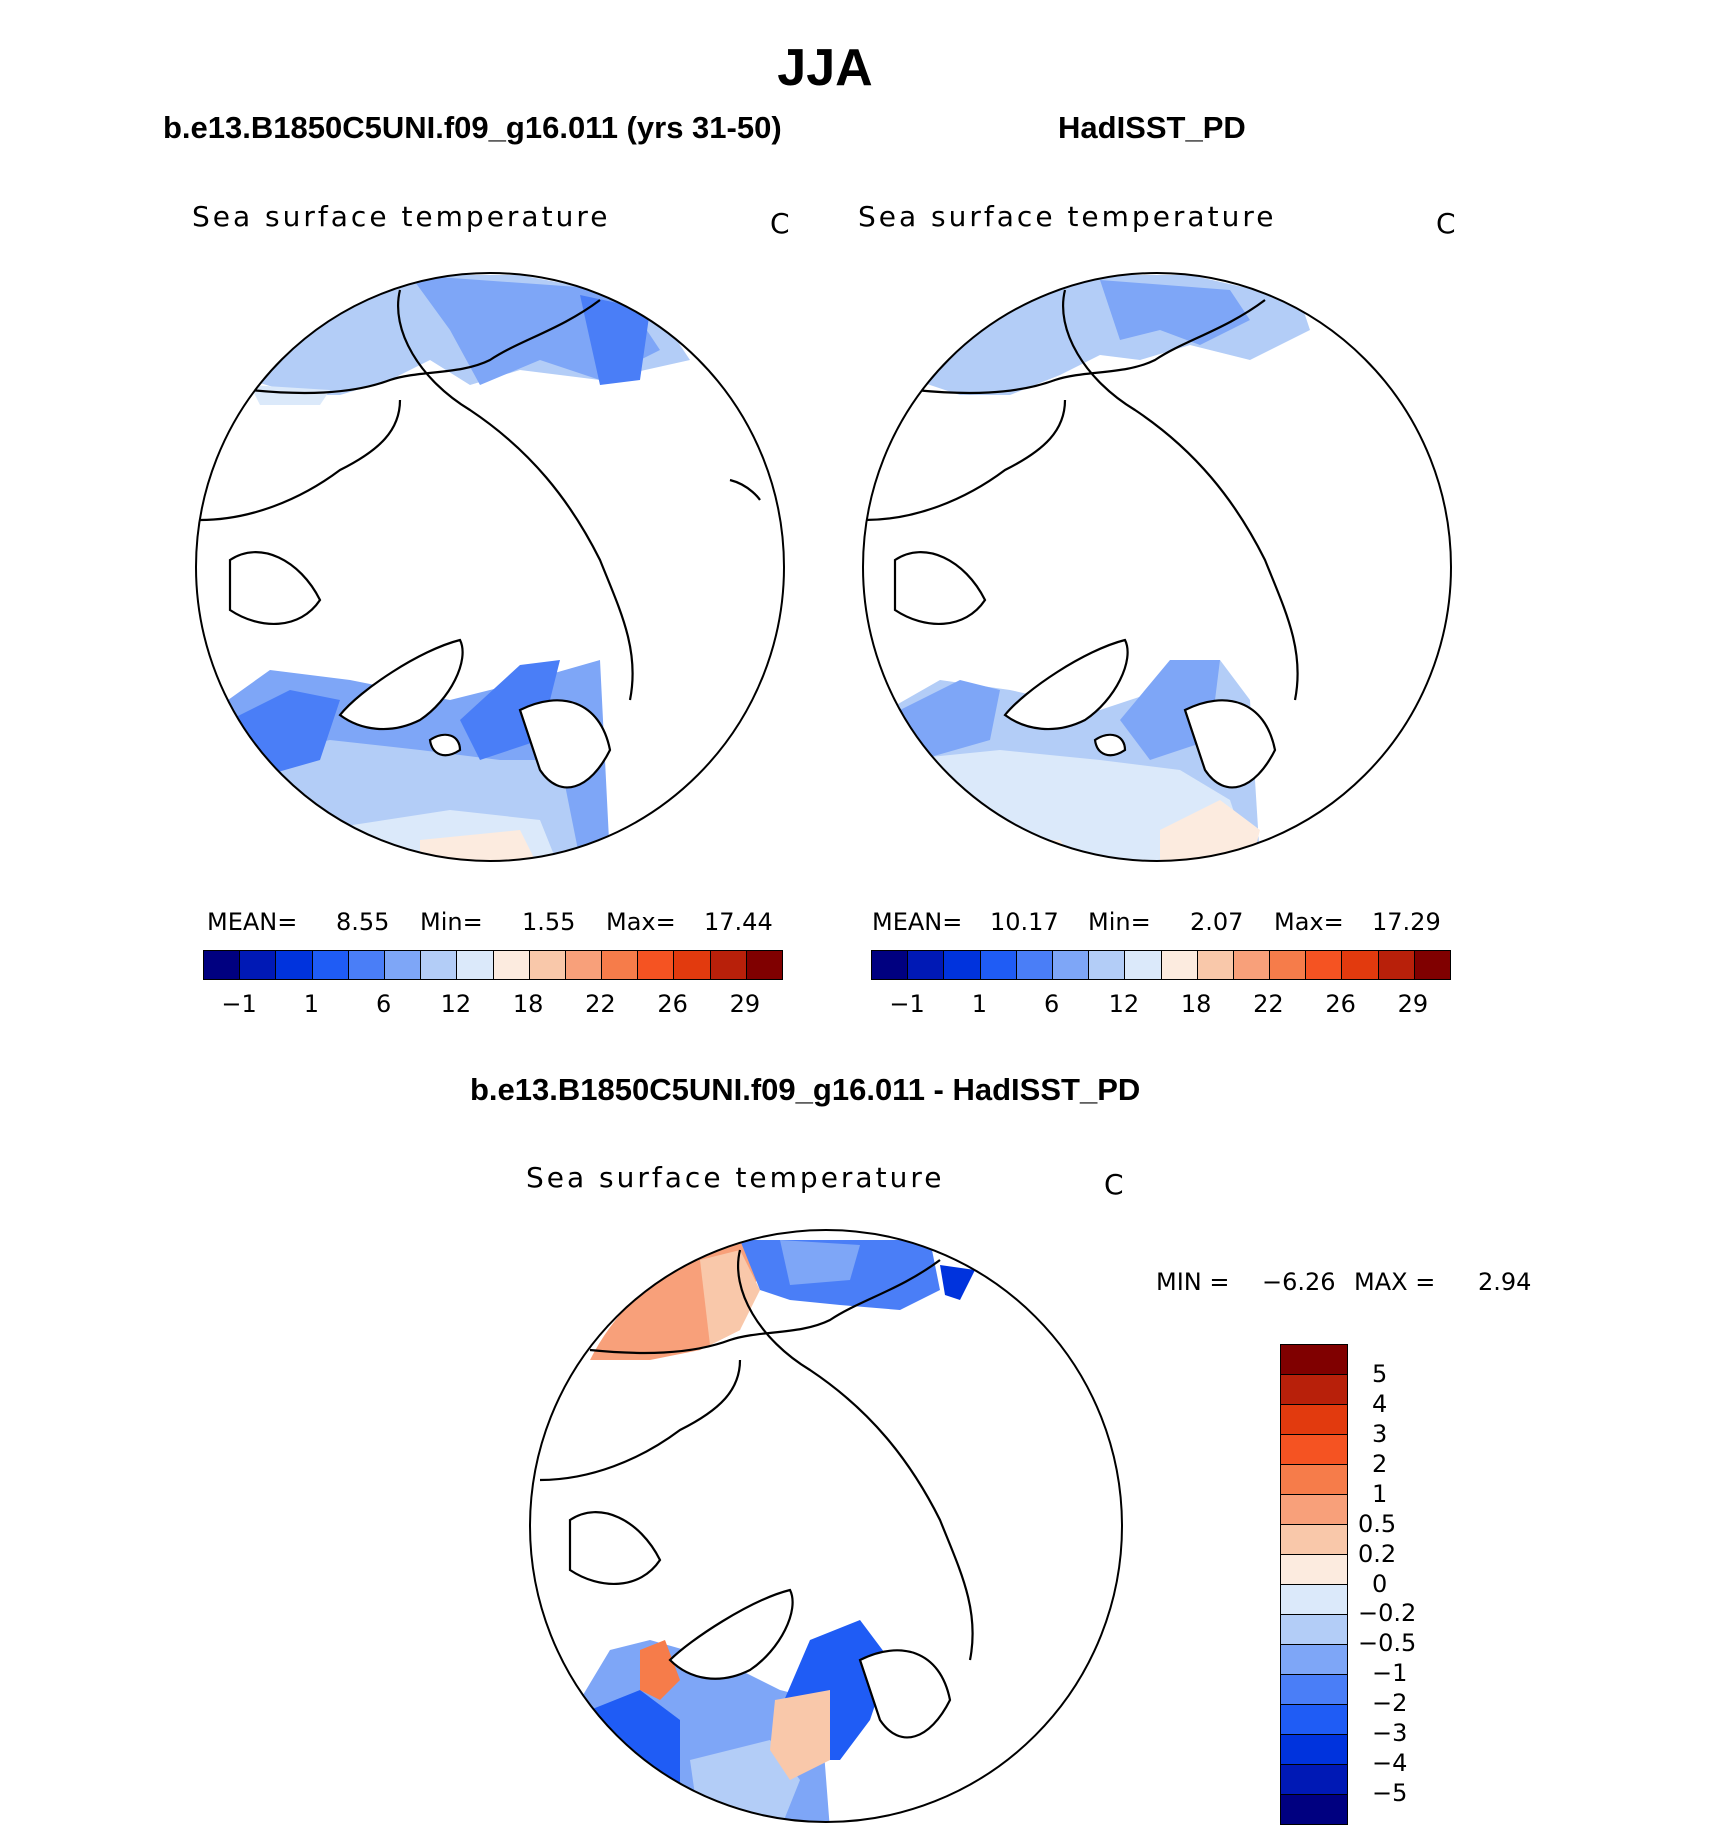 The width and height of the screenshot is (1710, 1839). I want to click on right-min-label: Min=, so click(1119, 922).